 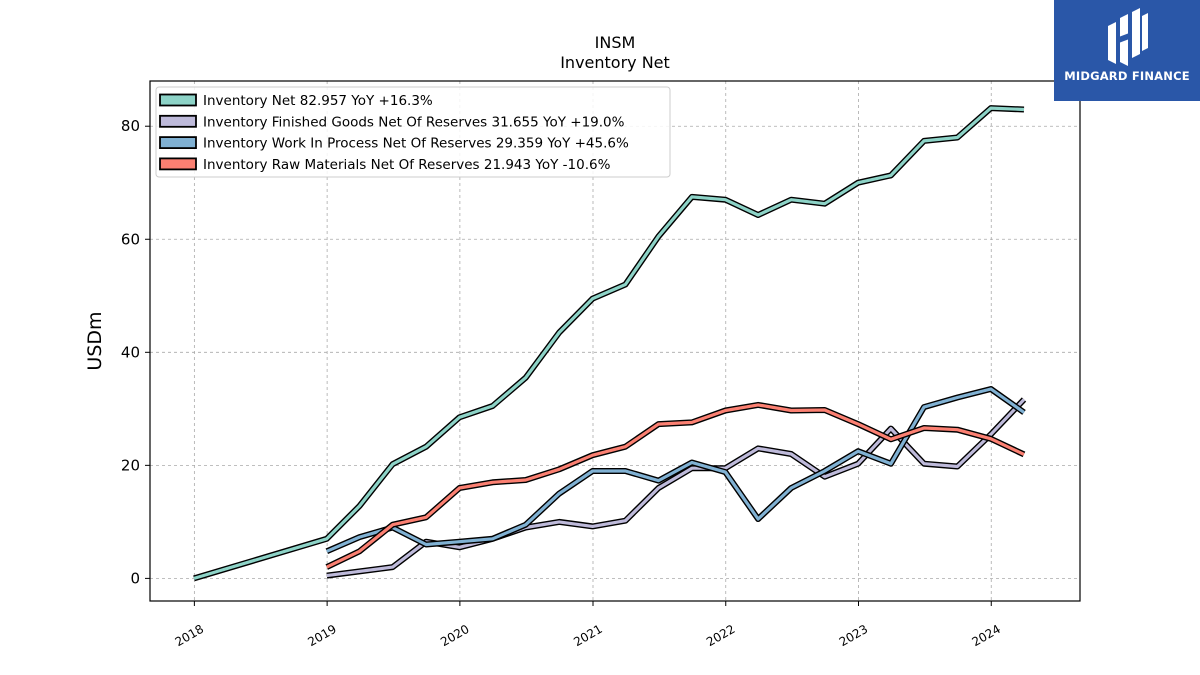 I want to click on x-tick-label: 2022, so click(x=720, y=635).